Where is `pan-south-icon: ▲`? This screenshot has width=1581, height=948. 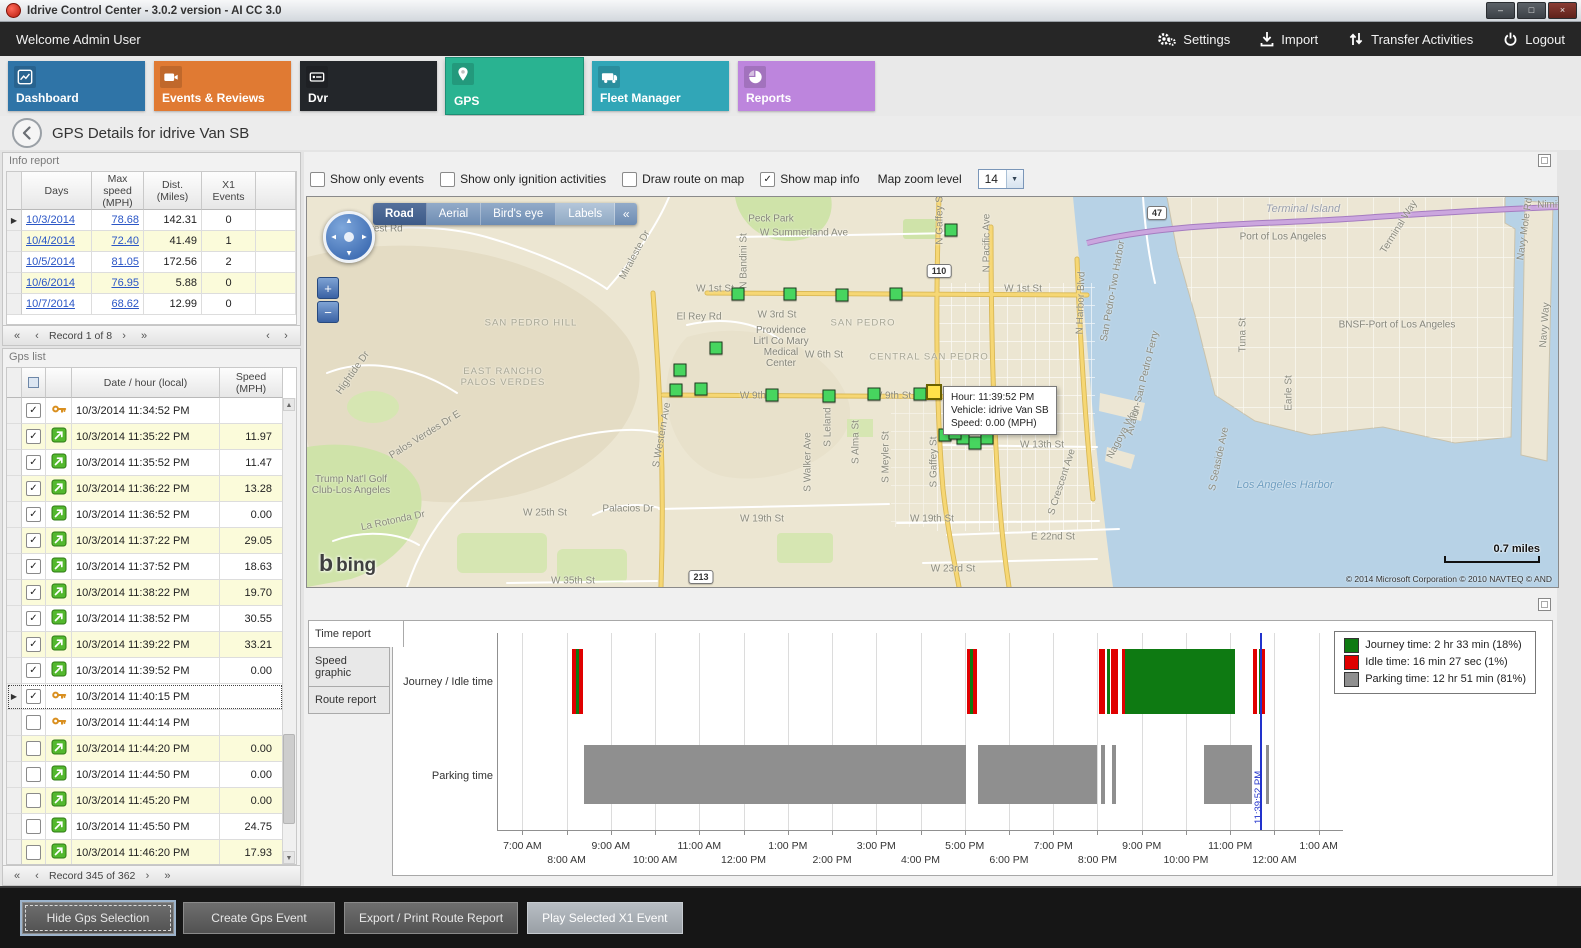
pan-south-icon: ▲ is located at coordinates (349, 253).